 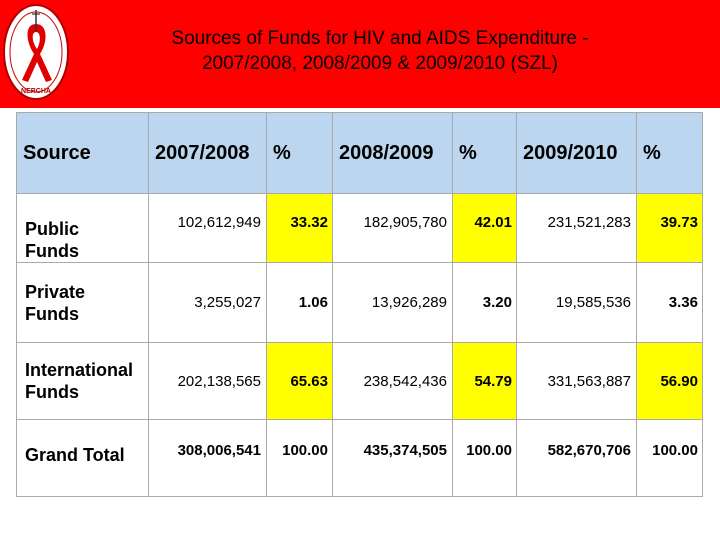 I want to click on title-line-2: 2007/2008, 2008/2009 & 2009/2010 (SZL), so click(x=379, y=63).